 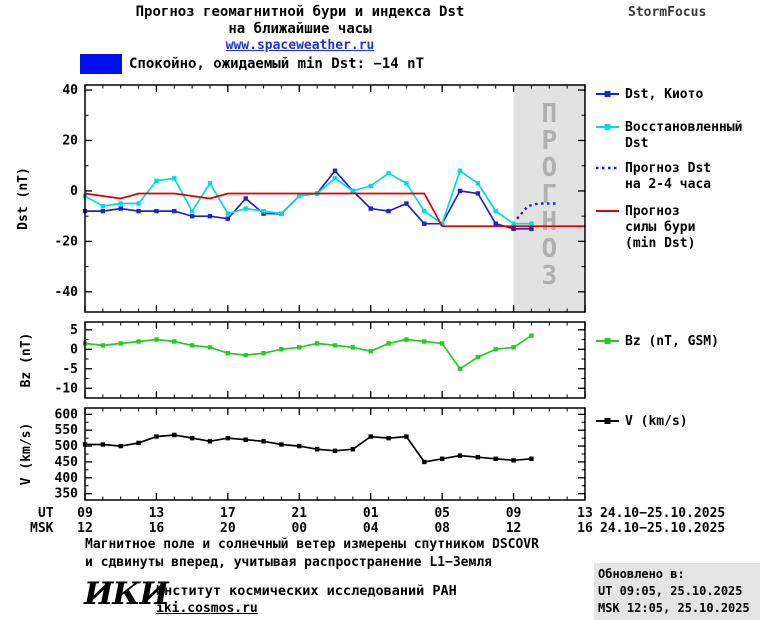 I want to click on y-axis-label: V (km/s), so click(x=26, y=454).